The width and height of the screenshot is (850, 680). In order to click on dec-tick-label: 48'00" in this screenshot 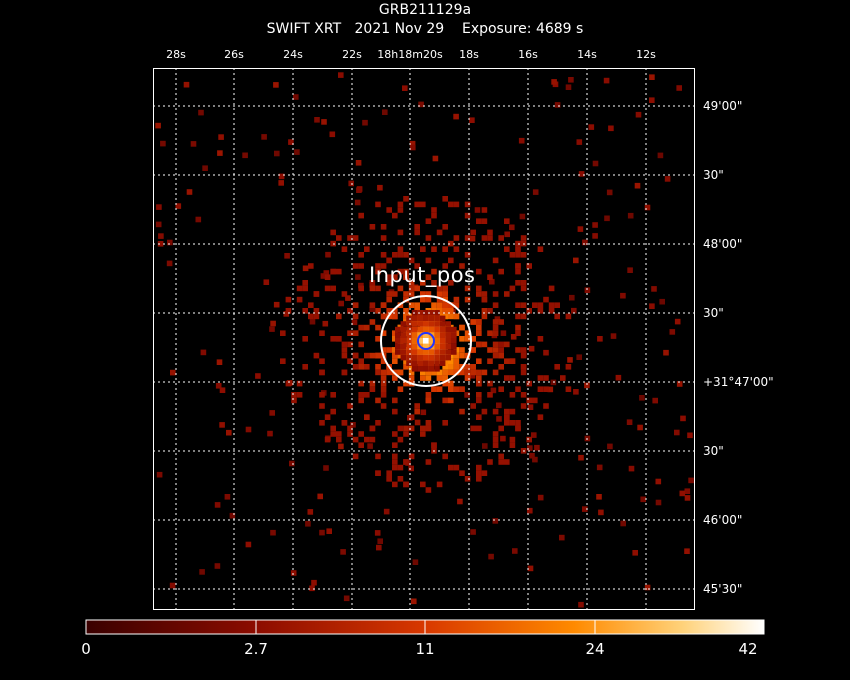, I will do `click(723, 244)`.